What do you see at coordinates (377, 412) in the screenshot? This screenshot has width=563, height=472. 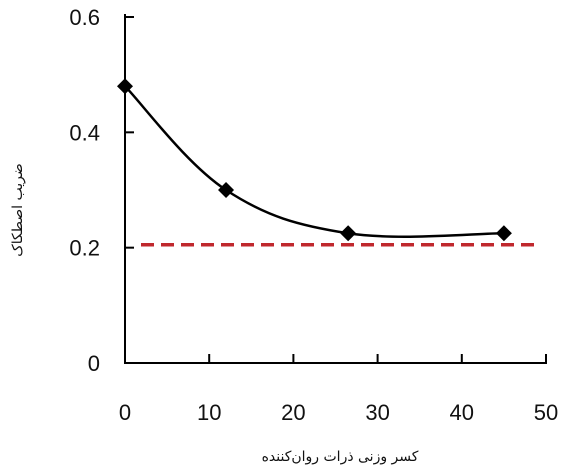 I see `x-tick-label: 30` at bounding box center [377, 412].